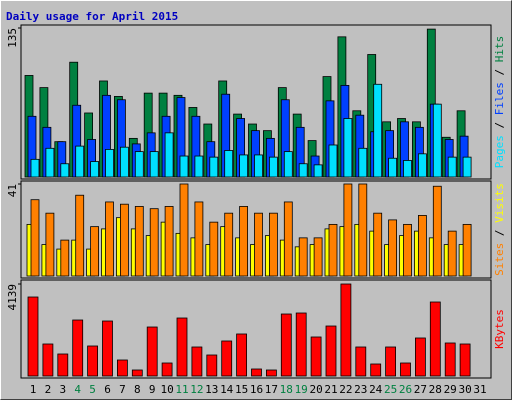 The image size is (512, 400). I want to click on x-tick-label: 18, so click(286, 389).